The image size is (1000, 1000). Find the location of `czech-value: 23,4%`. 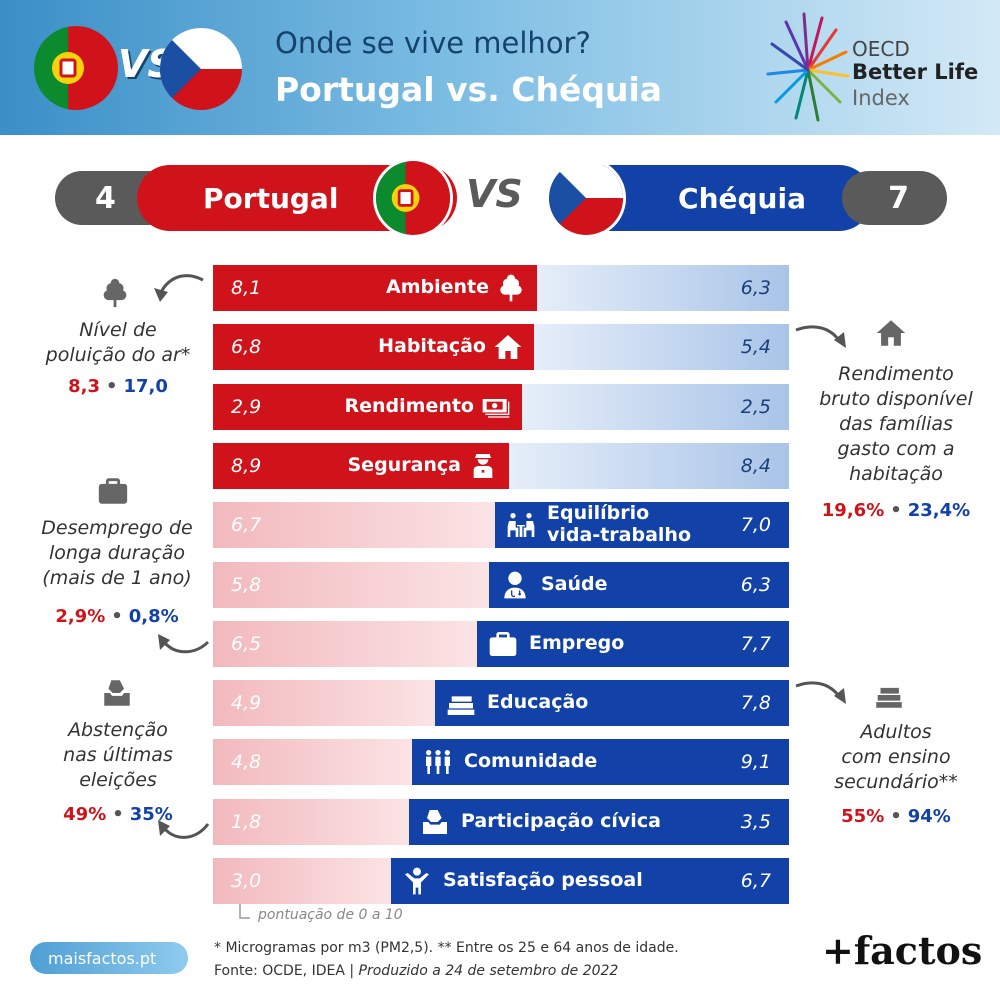

czech-value: 23,4% is located at coordinates (939, 510).